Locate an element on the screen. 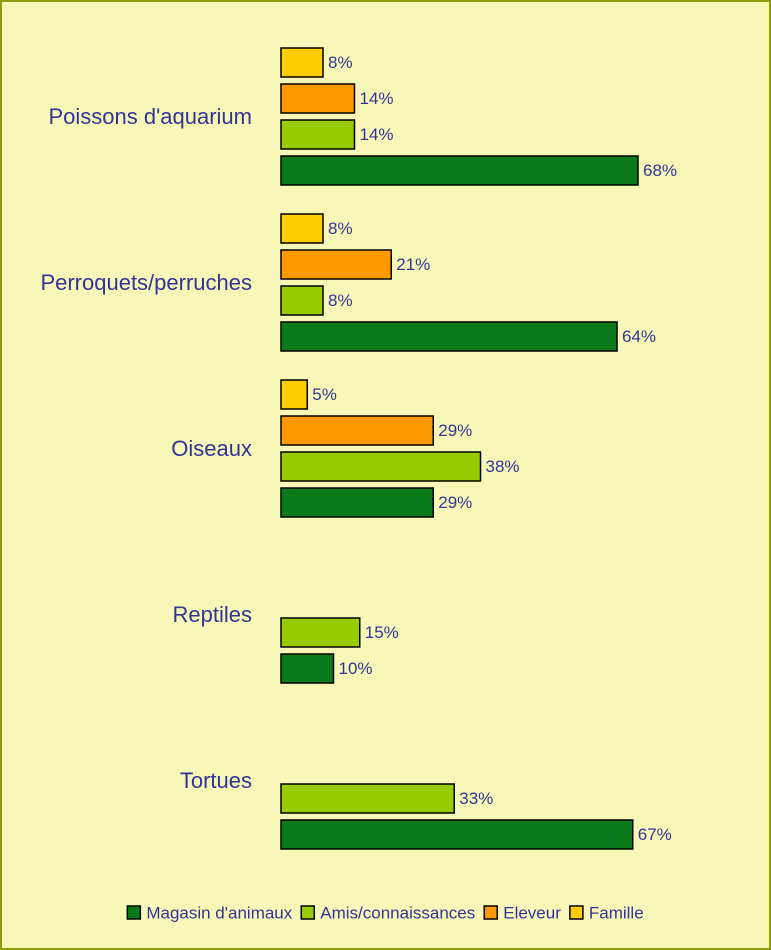 The image size is (771, 950). value-label: 68% is located at coordinates (660, 170).